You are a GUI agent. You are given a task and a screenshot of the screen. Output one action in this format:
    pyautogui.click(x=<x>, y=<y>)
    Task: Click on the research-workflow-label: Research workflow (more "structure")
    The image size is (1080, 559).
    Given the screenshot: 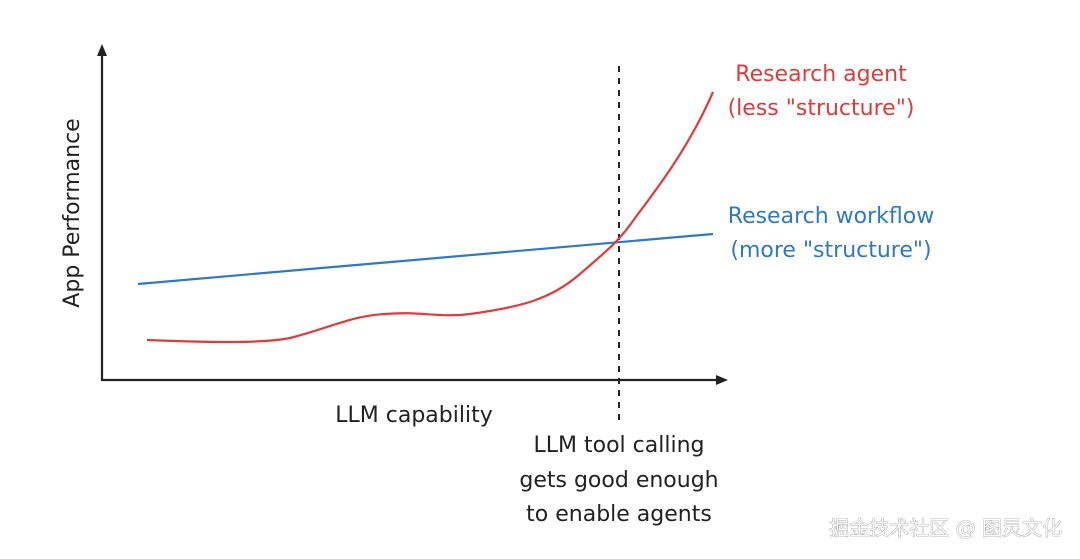 What is the action you would take?
    pyautogui.click(x=831, y=233)
    